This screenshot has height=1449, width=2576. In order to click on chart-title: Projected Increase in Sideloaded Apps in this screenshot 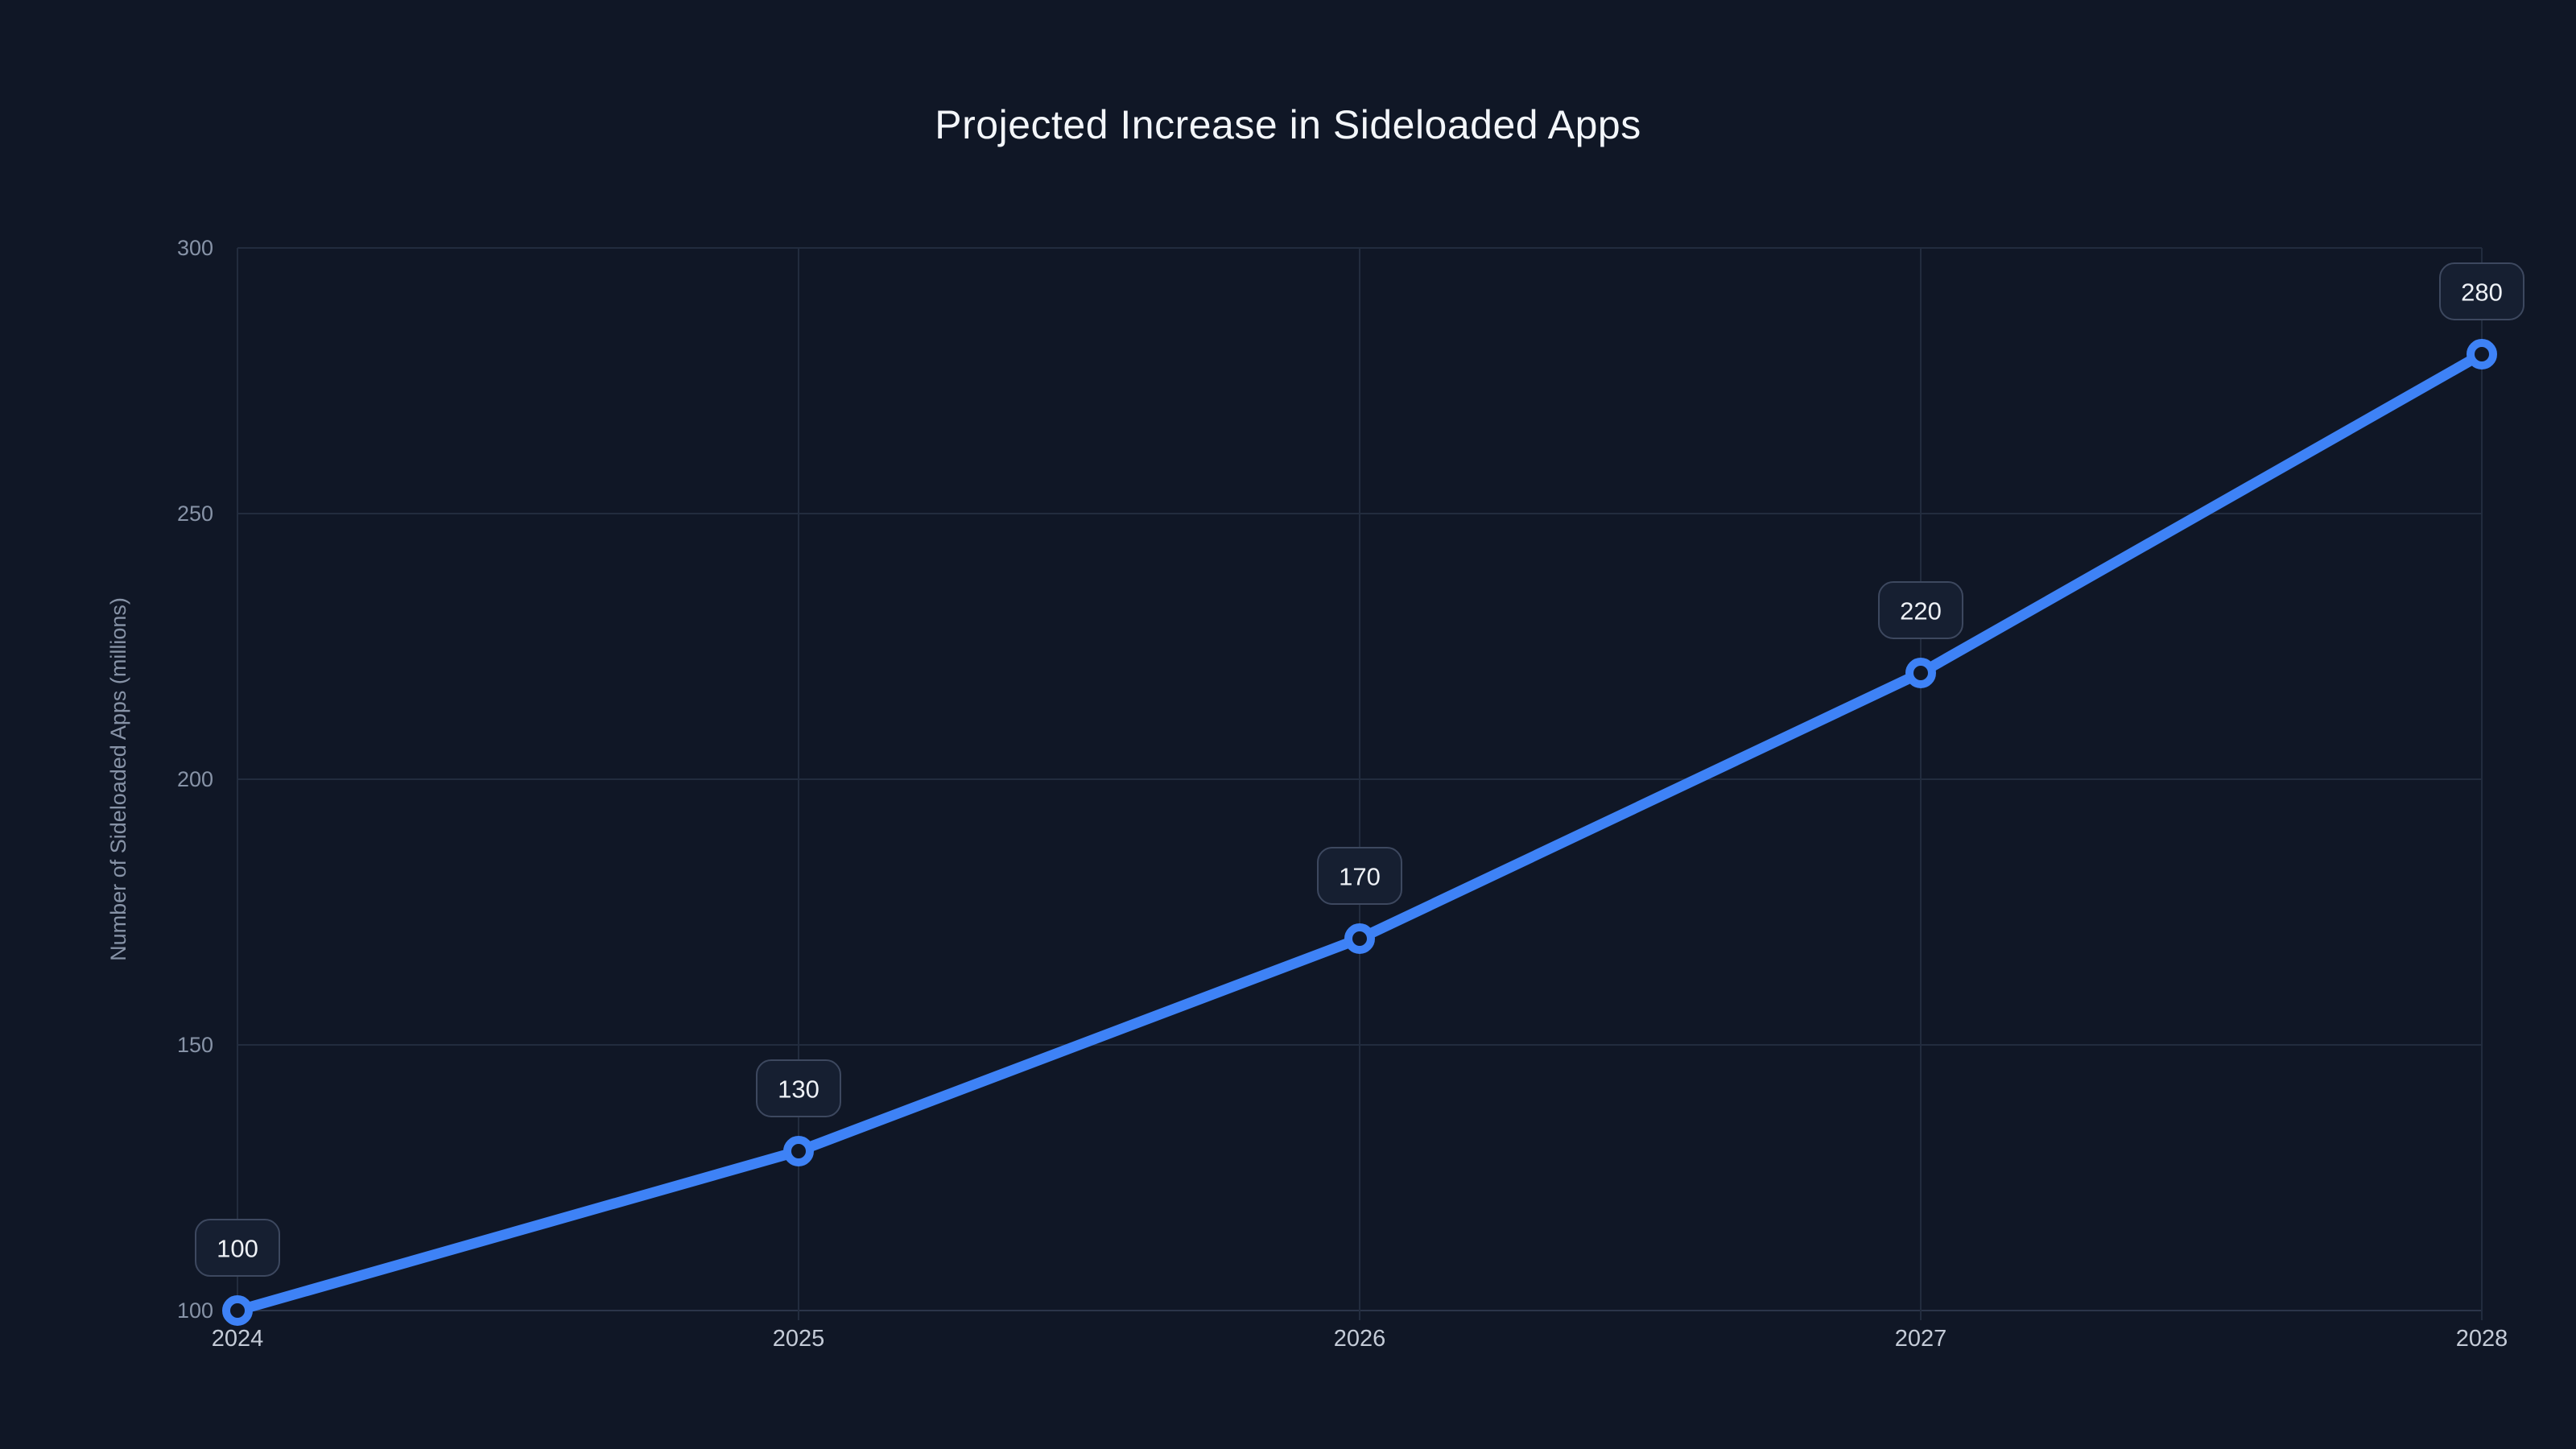, I will do `click(1288, 124)`.